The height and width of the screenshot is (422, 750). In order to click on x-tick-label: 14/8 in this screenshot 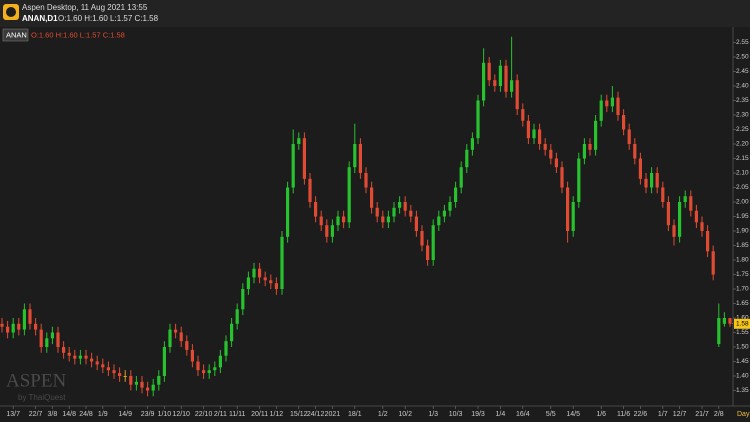, I will do `click(69, 414)`.